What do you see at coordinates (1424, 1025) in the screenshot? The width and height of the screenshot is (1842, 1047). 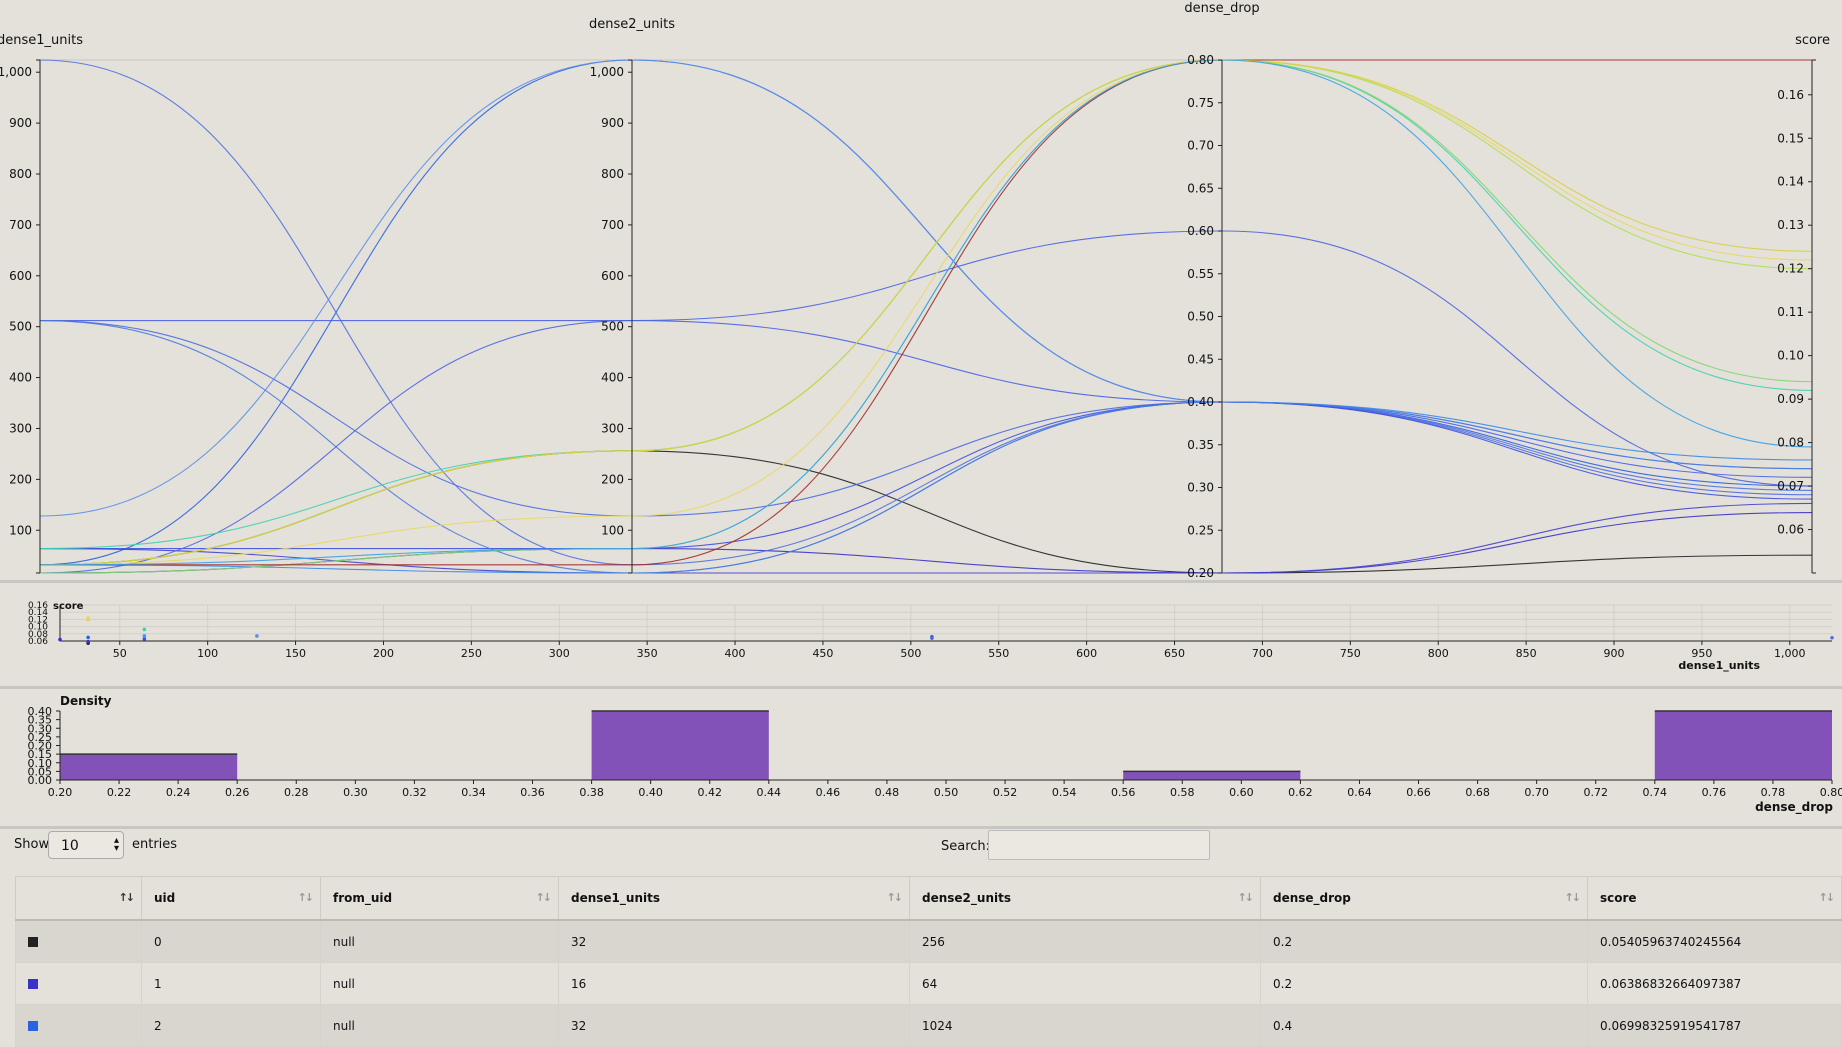 I see `cell-dense-drop: 0.4` at bounding box center [1424, 1025].